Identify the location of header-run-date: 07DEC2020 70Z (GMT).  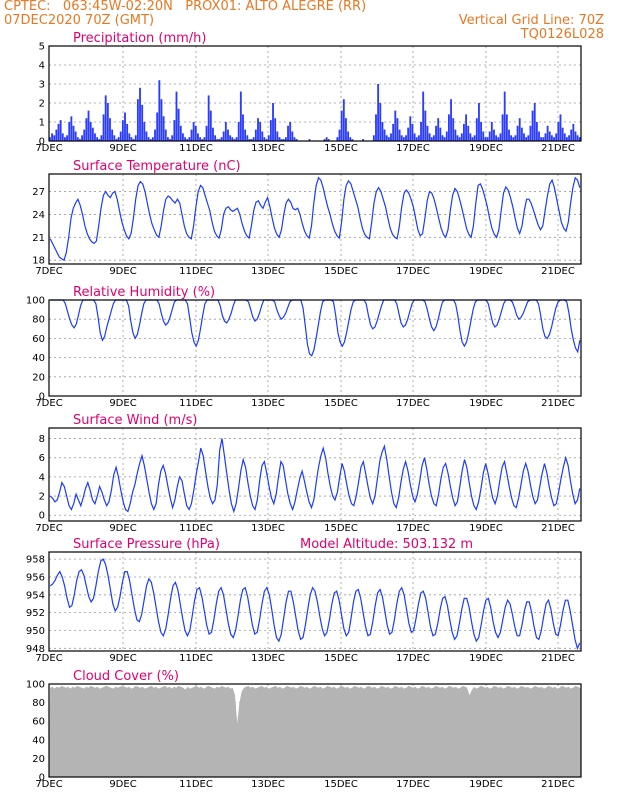
(79, 20).